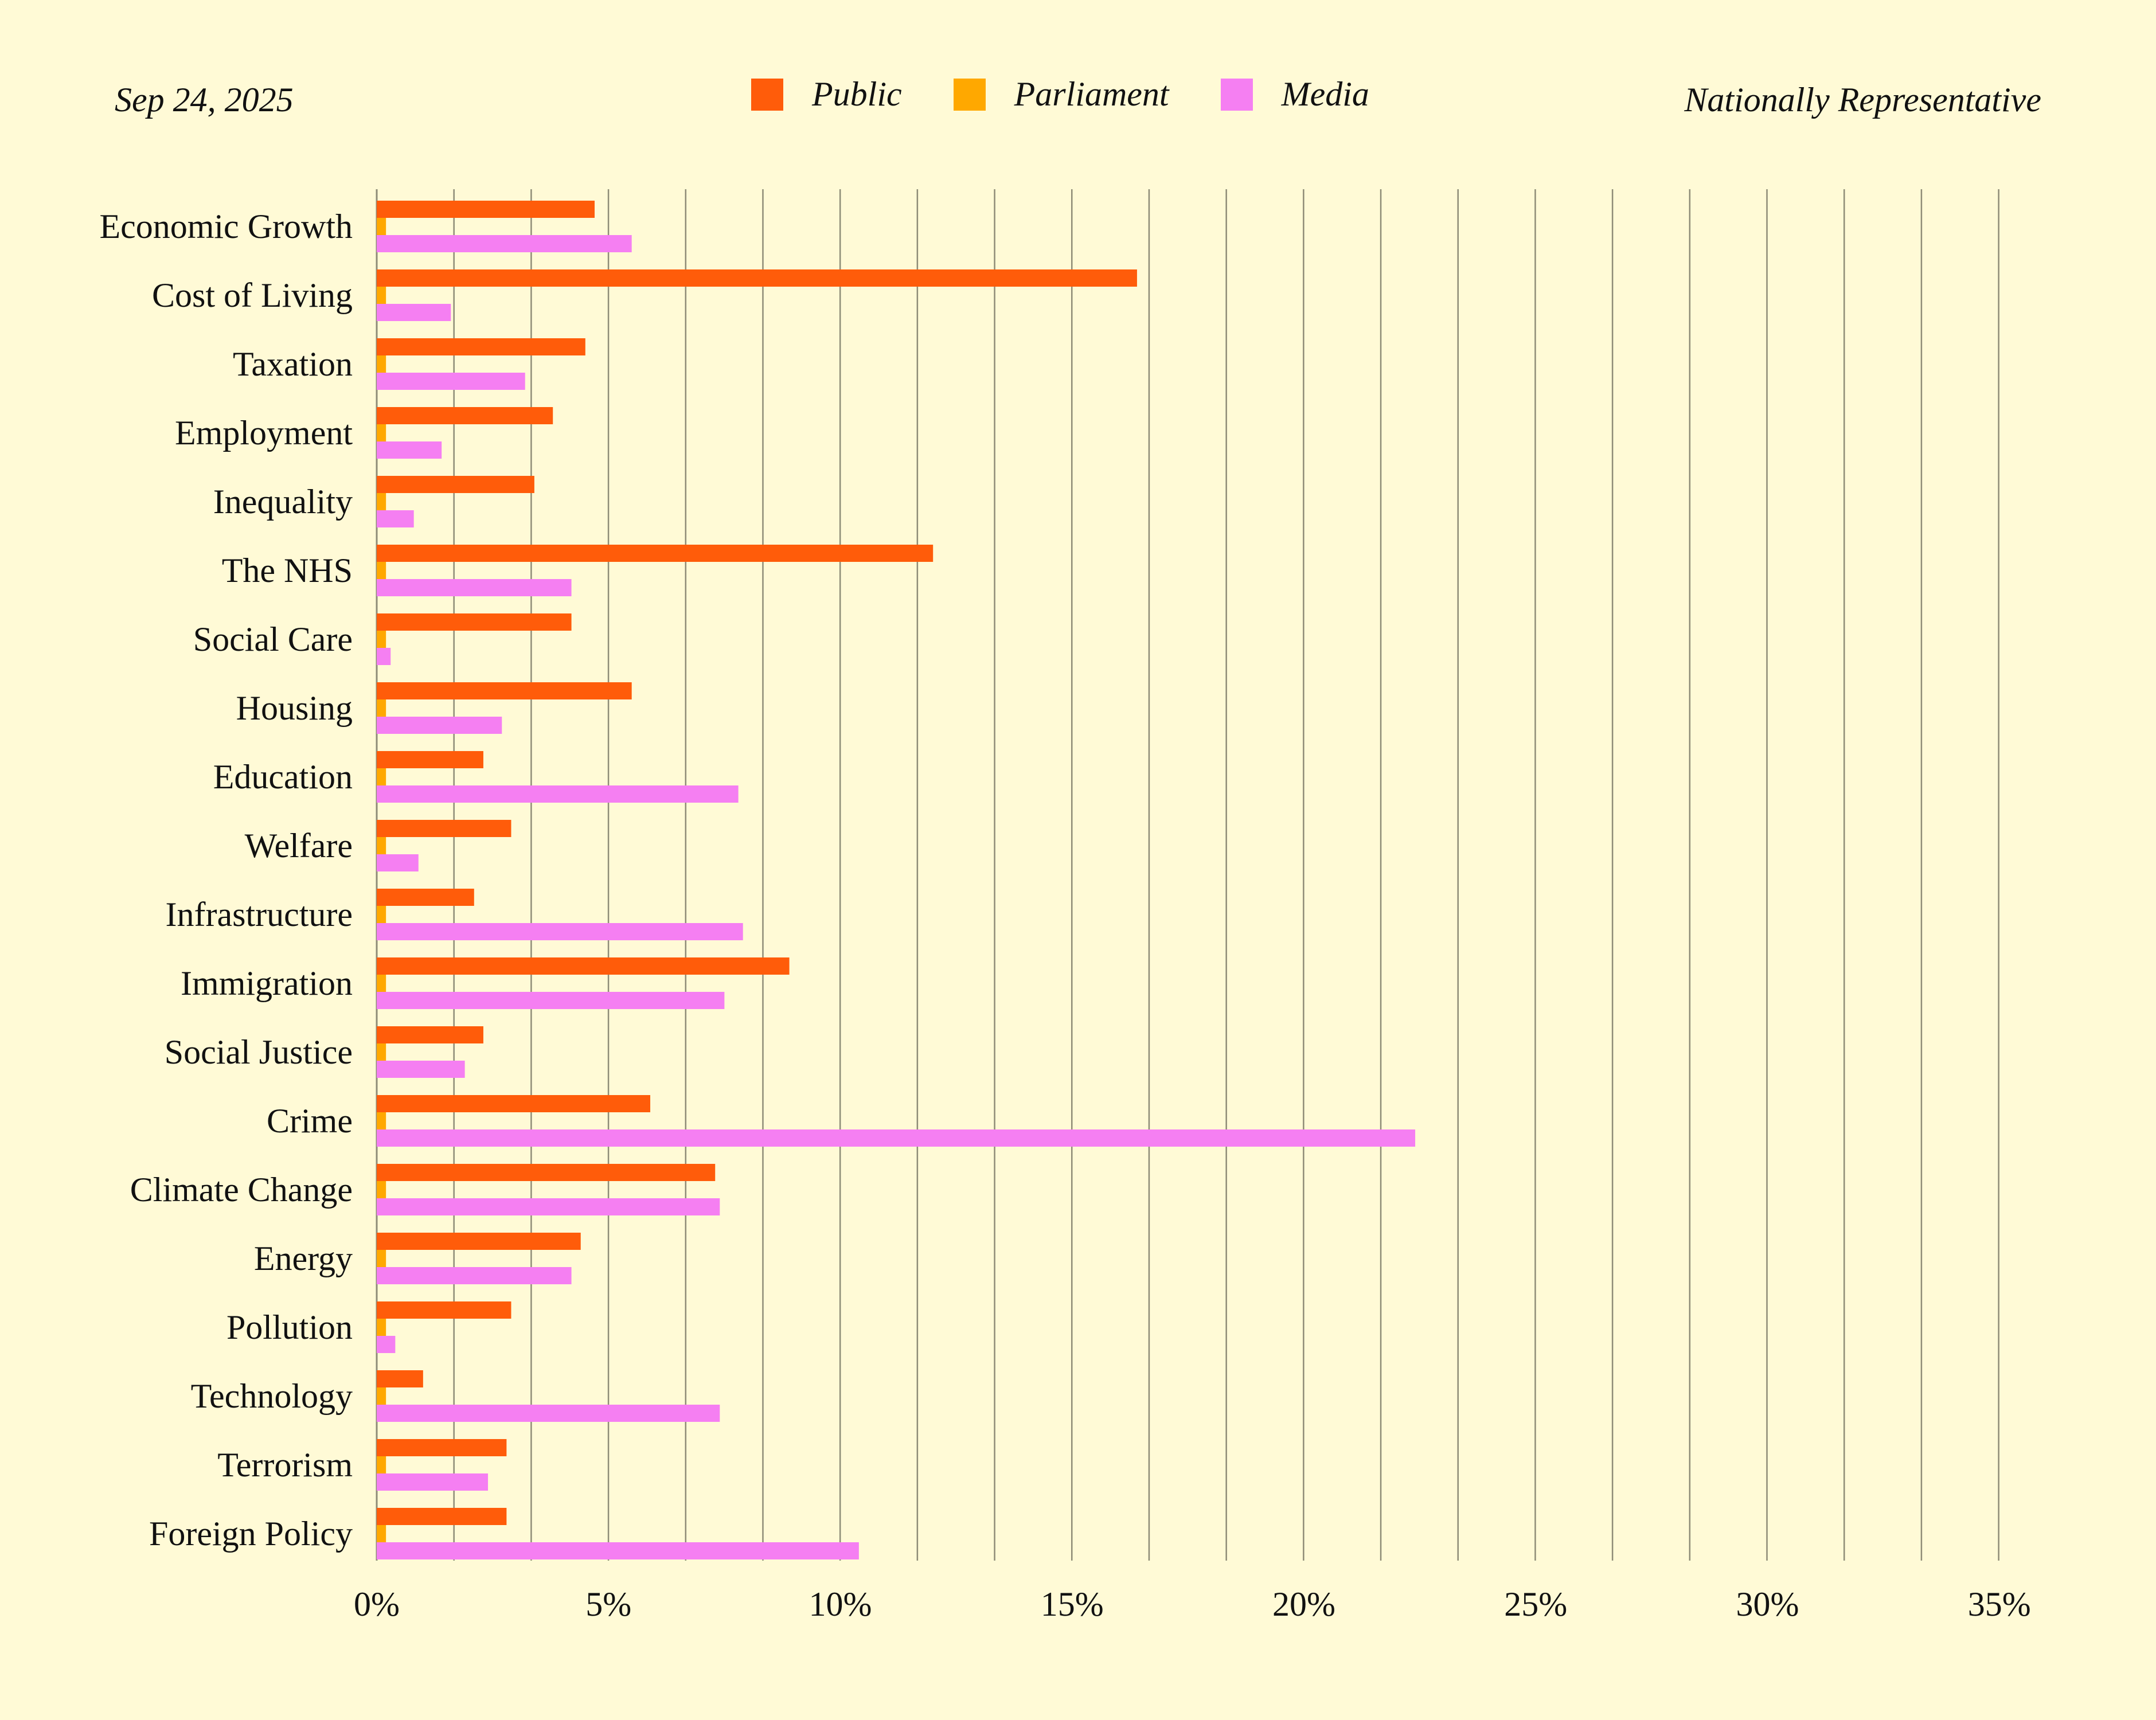  I want to click on x-tick-label: 10%, so click(840, 1604).